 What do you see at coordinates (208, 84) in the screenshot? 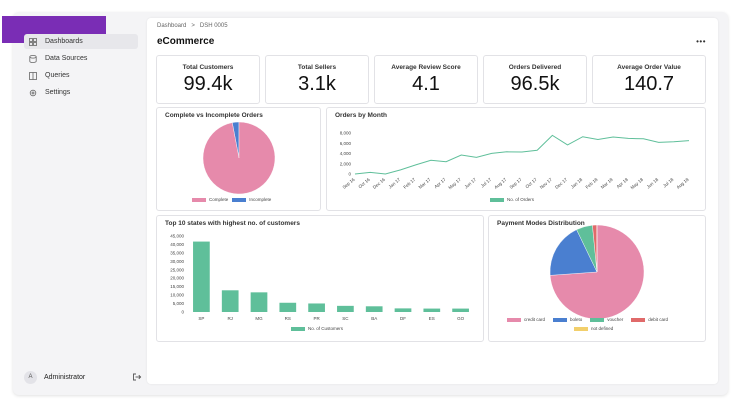
I see `kpi-value: 99.4k` at bounding box center [208, 84].